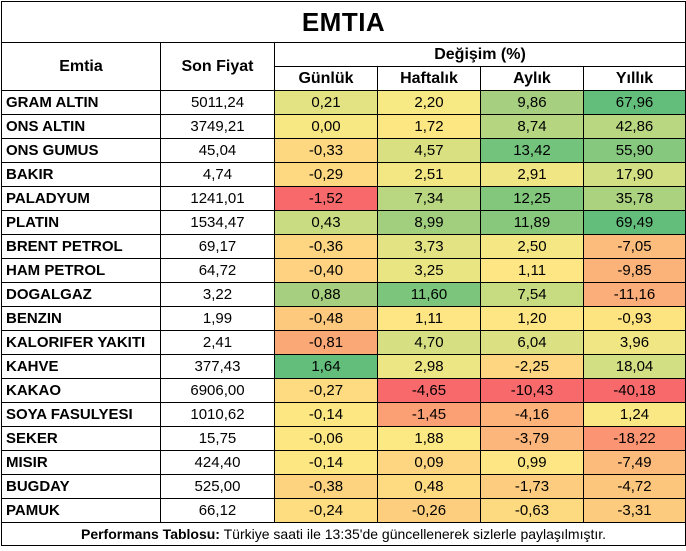 Image resolution: width=686 pixels, height=551 pixels. What do you see at coordinates (326, 318) in the screenshot?
I see `daily-change: -0,48` at bounding box center [326, 318].